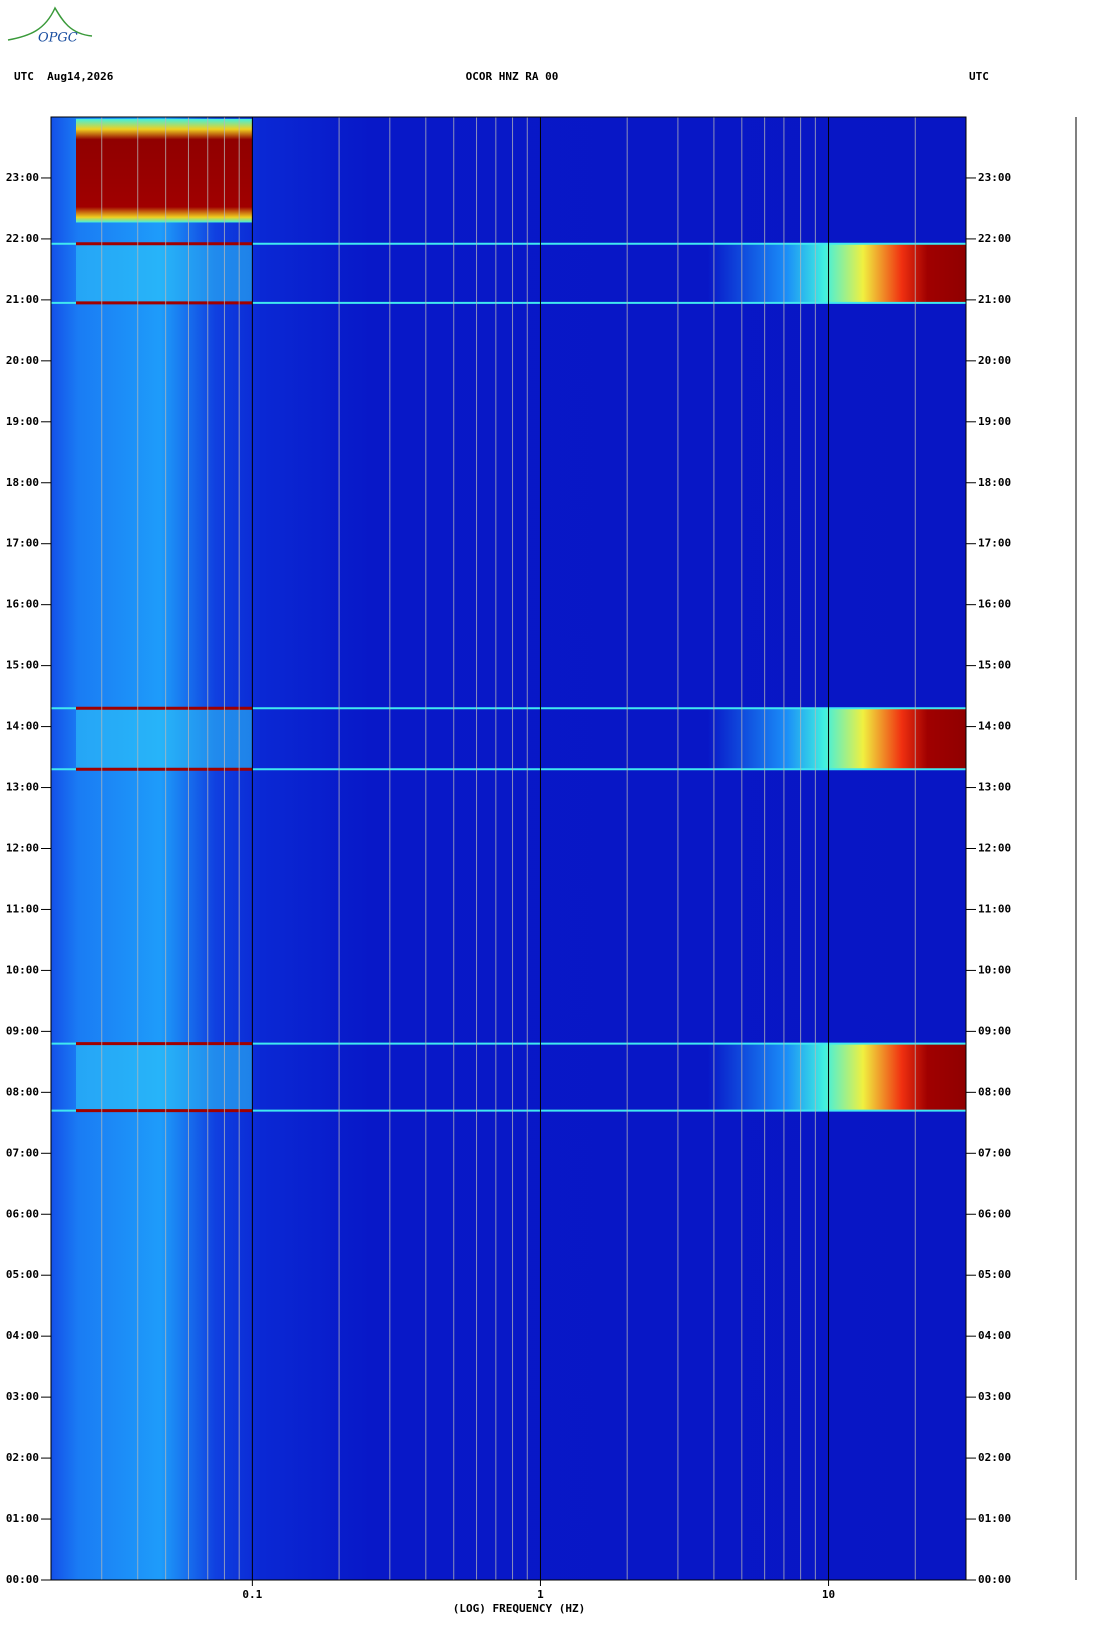  I want to click on y-tick-label-left: 19:00, so click(22, 421).